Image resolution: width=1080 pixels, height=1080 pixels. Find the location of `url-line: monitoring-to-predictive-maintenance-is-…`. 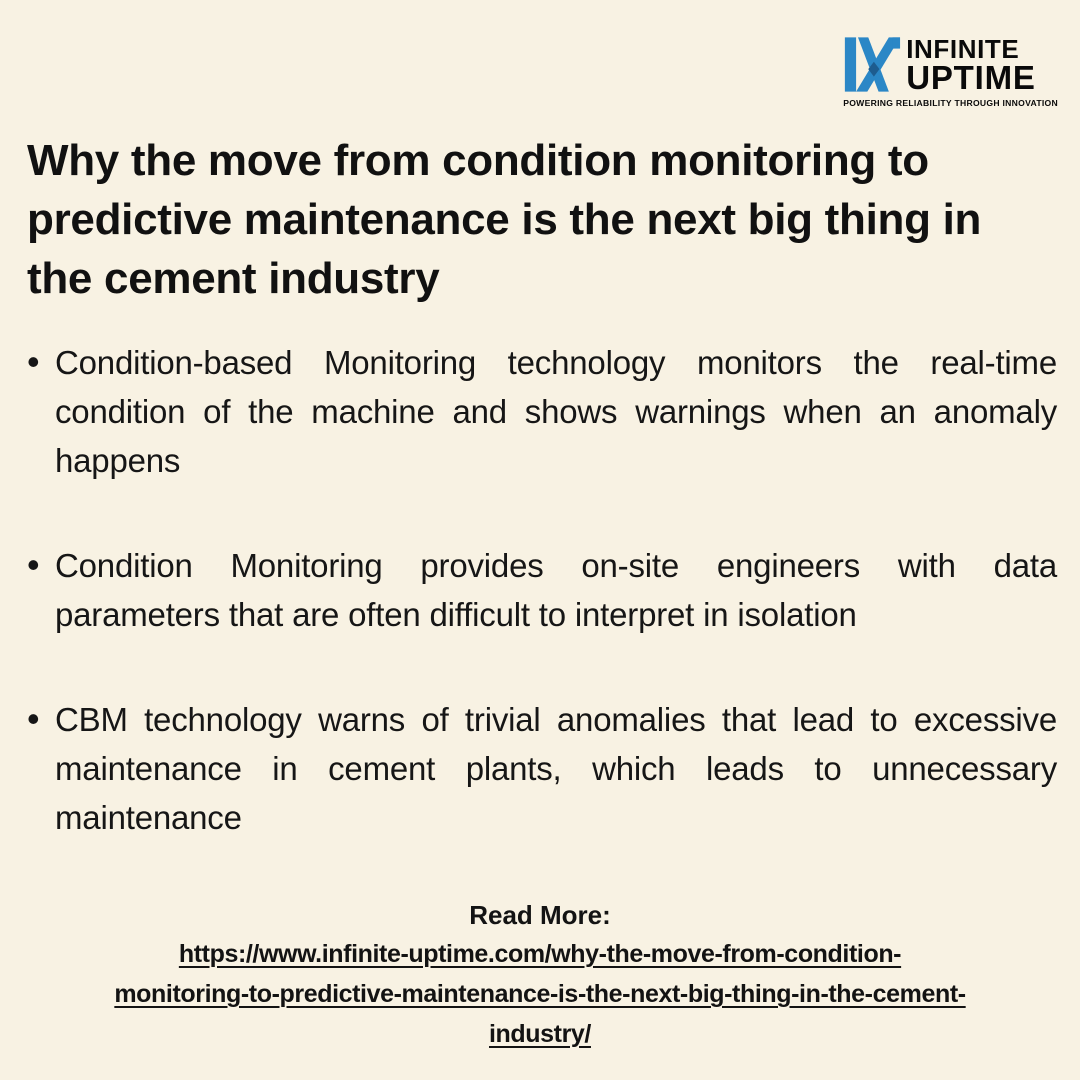

url-line: monitoring-to-predictive-maintenance-is-… is located at coordinates (540, 994).